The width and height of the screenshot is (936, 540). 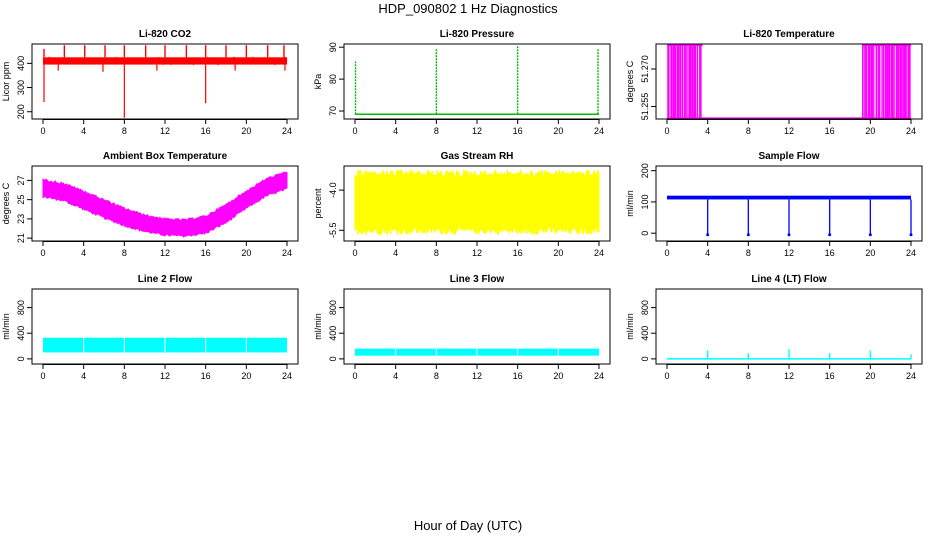 I want to click on y-tick-label: 300, so click(x=21, y=87).